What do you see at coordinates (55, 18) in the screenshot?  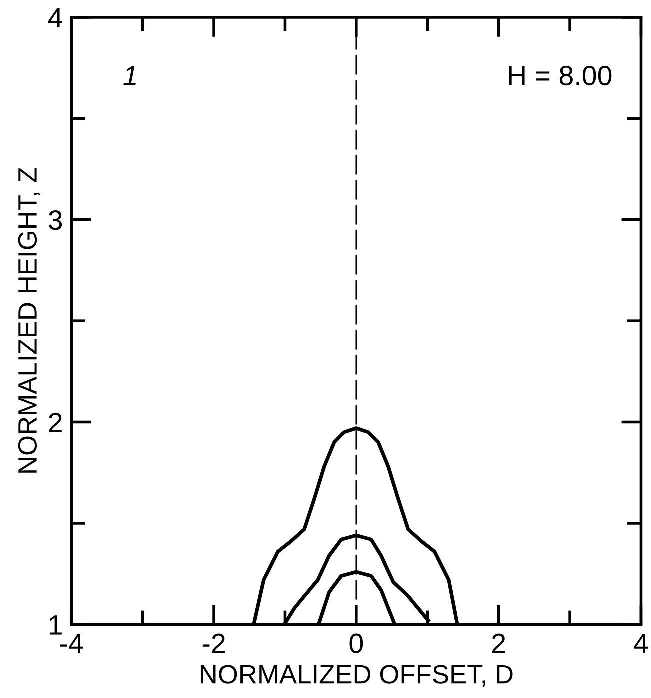 I see `y-tick-label: 4` at bounding box center [55, 18].